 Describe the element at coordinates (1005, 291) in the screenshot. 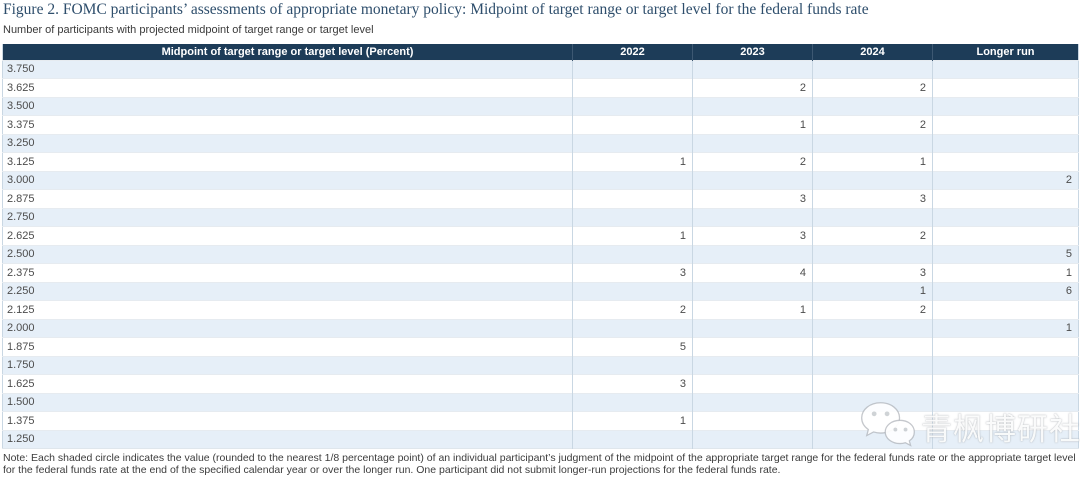

I see `count-cell-longer-run: 6` at that location.